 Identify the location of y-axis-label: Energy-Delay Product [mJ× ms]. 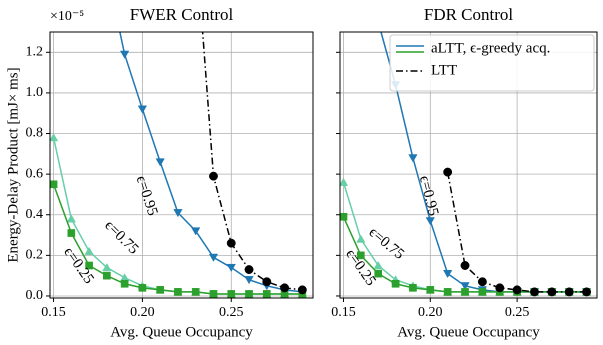
(13, 164).